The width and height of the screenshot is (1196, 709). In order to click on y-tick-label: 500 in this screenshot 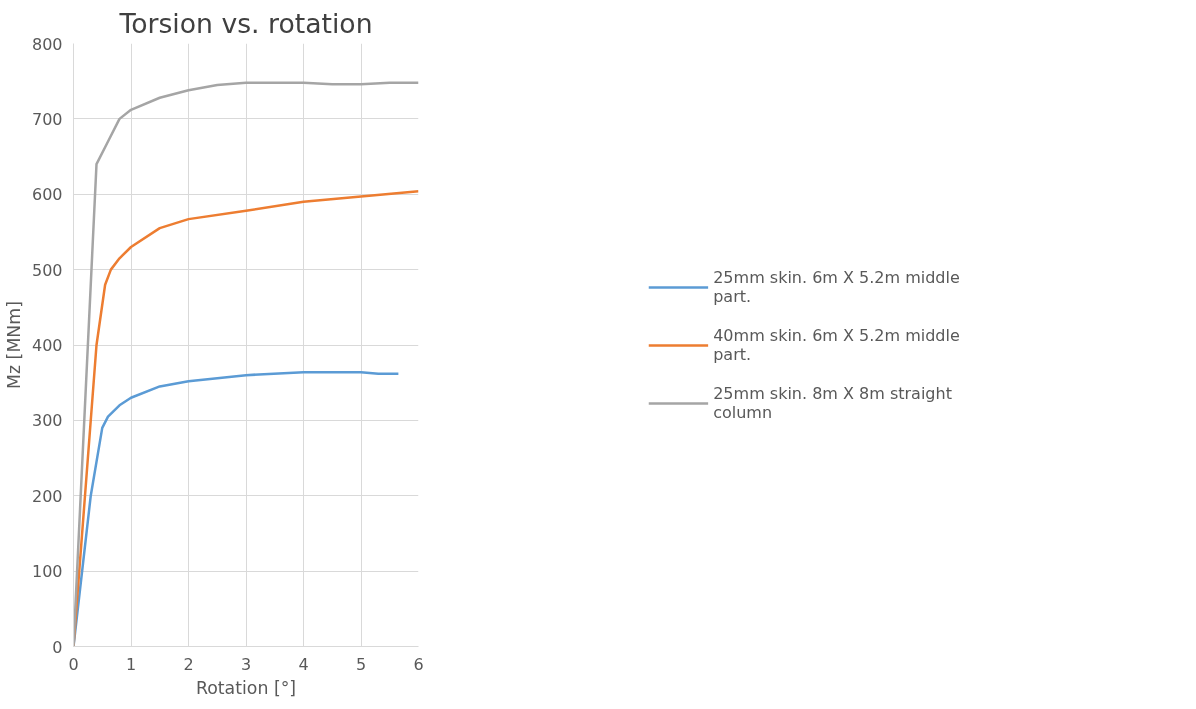, I will do `click(47, 270)`.